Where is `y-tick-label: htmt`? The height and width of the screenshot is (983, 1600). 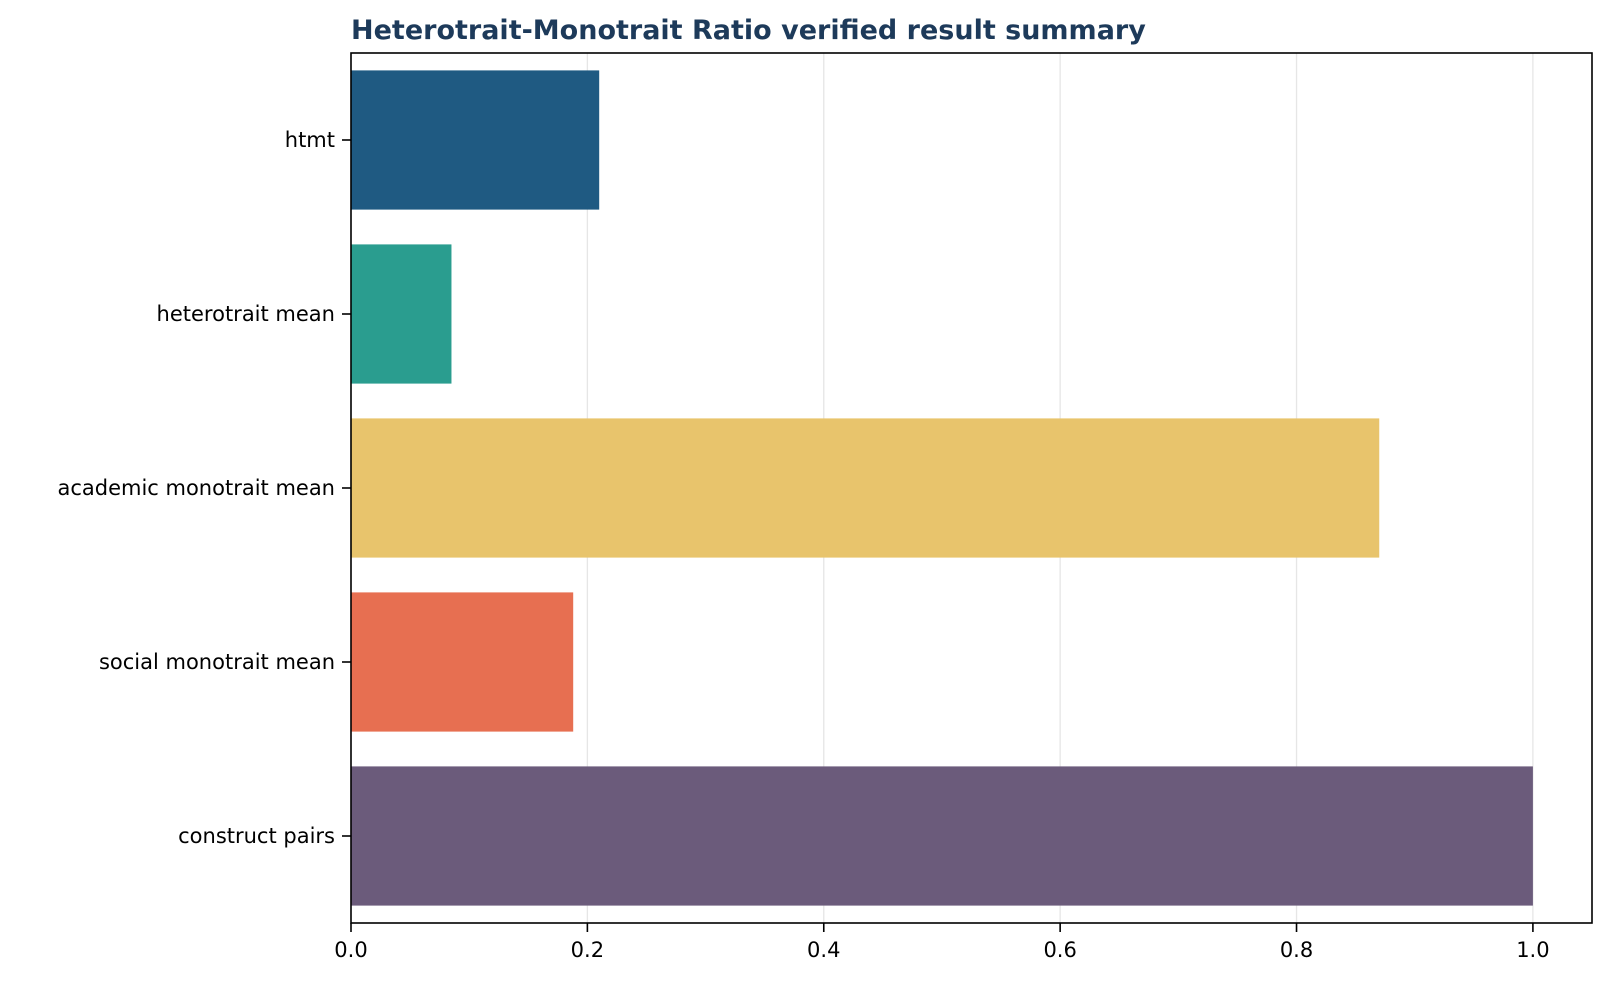
y-tick-label: htmt is located at coordinates (310, 140).